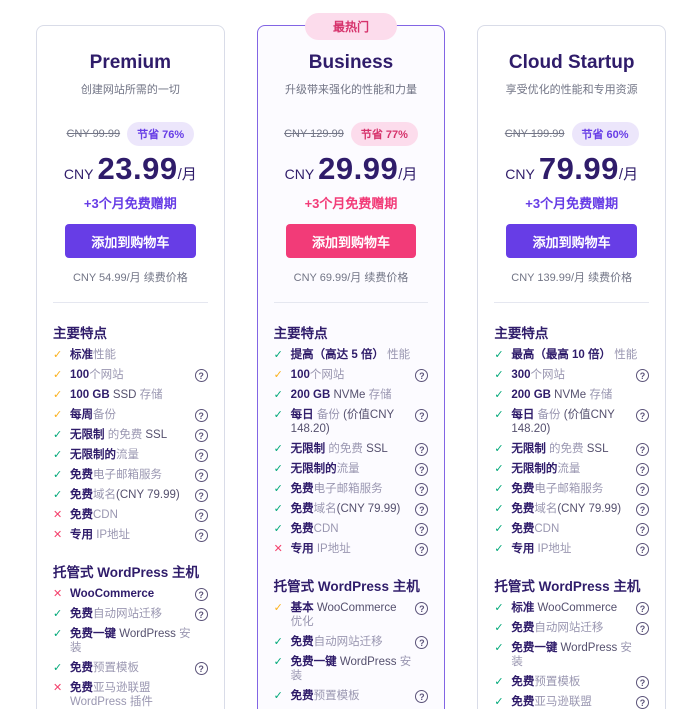 This screenshot has height=709, width=700. Describe the element at coordinates (567, 586) in the screenshot. I see `section-heading: 托管式 WordPress 主机` at that location.